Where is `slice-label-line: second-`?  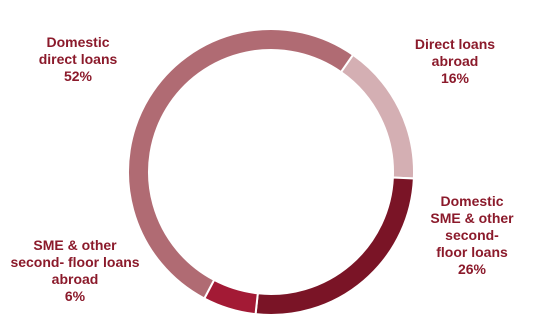
slice-label-line: second- is located at coordinates (472, 235).